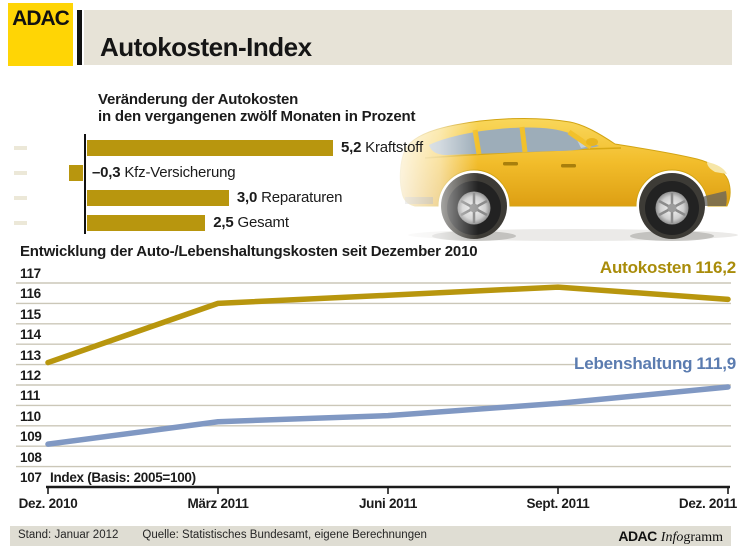  Describe the element at coordinates (408, 37) in the screenshot. I see `title-bar: Autokosten-Index` at that location.